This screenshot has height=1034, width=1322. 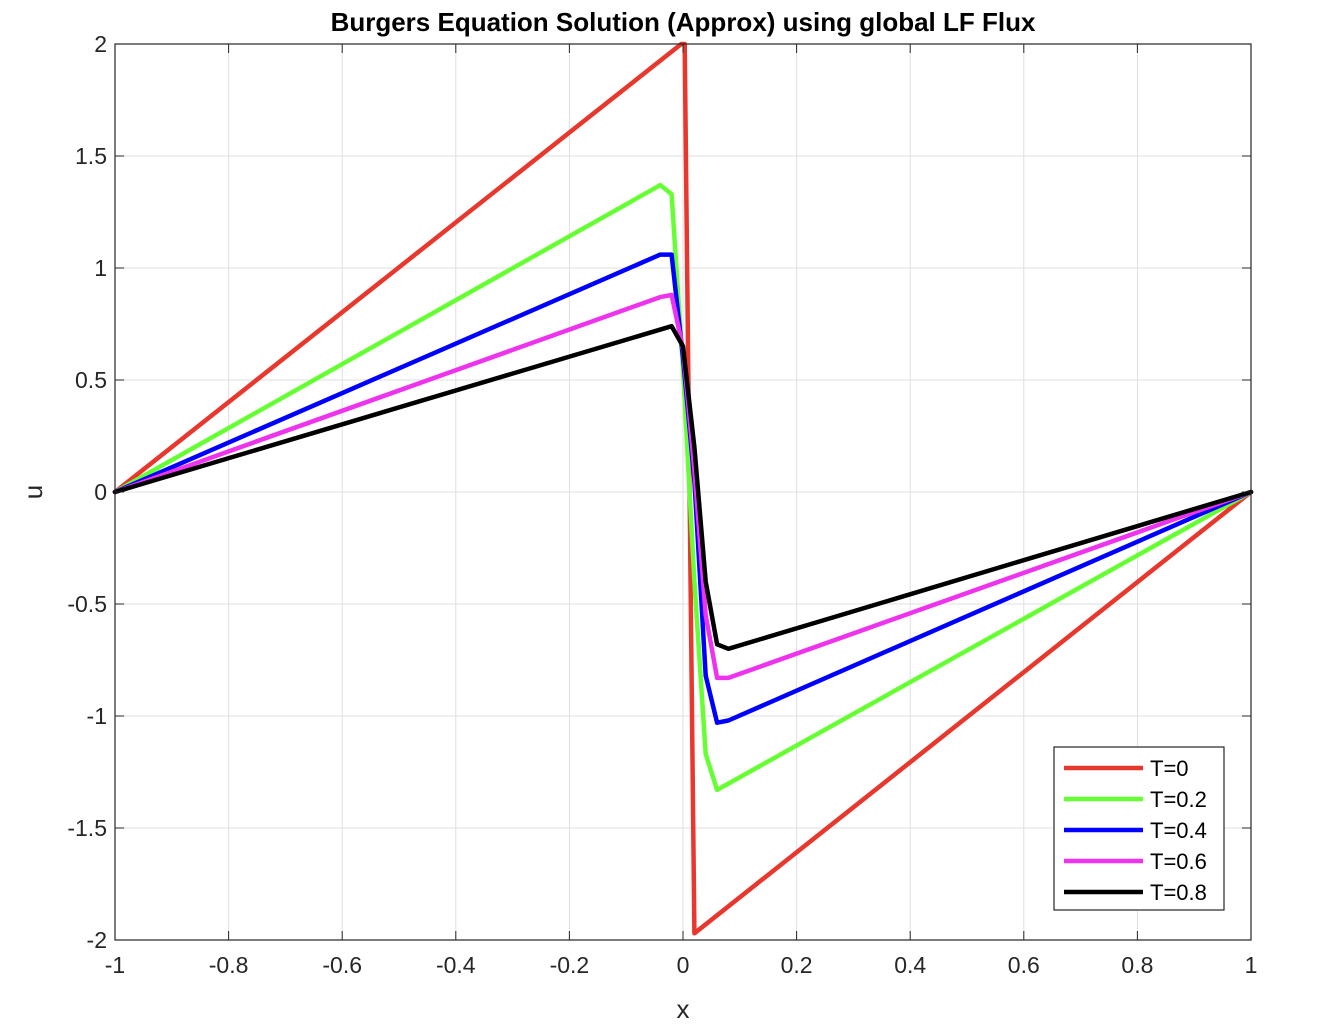 I want to click on legend-label: T=0.8, so click(x=1178, y=892).